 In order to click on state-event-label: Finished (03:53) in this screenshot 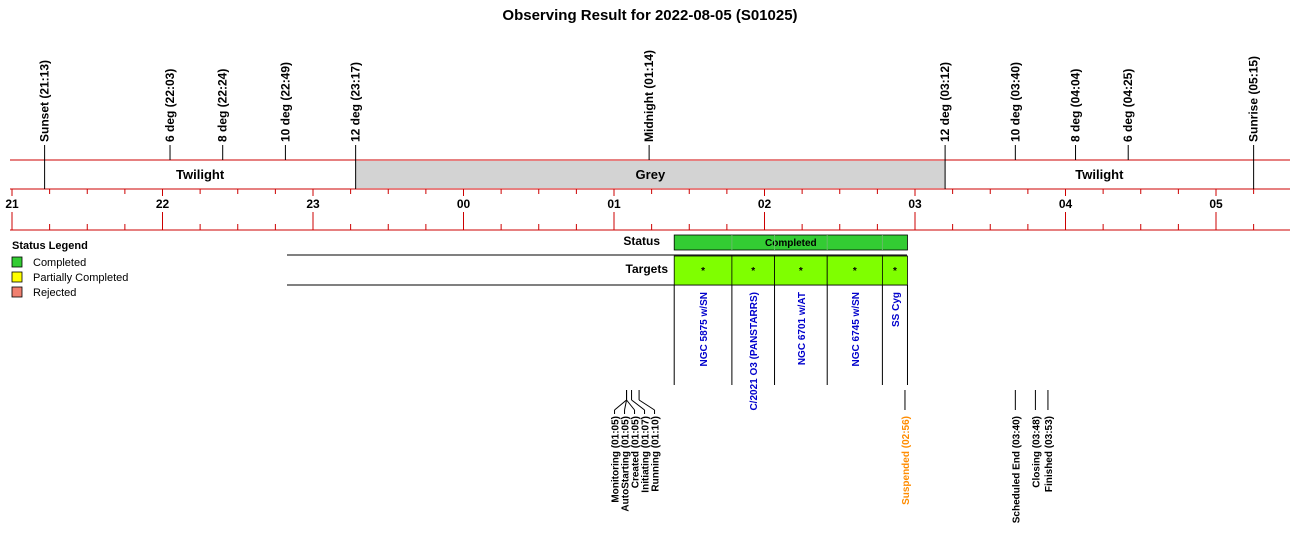, I will do `click(1049, 454)`.